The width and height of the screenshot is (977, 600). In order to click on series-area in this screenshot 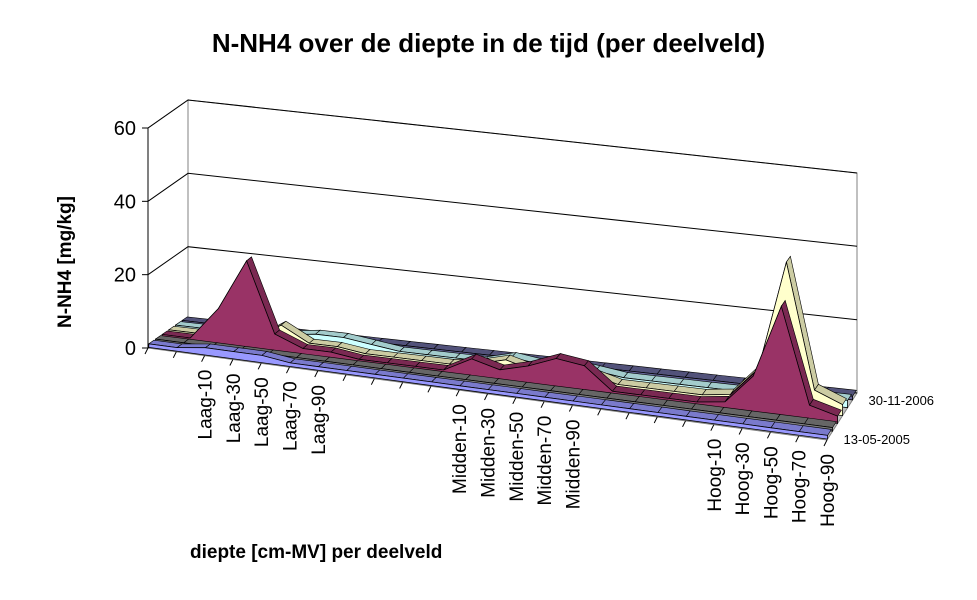, I will do `click(488, 391)`.